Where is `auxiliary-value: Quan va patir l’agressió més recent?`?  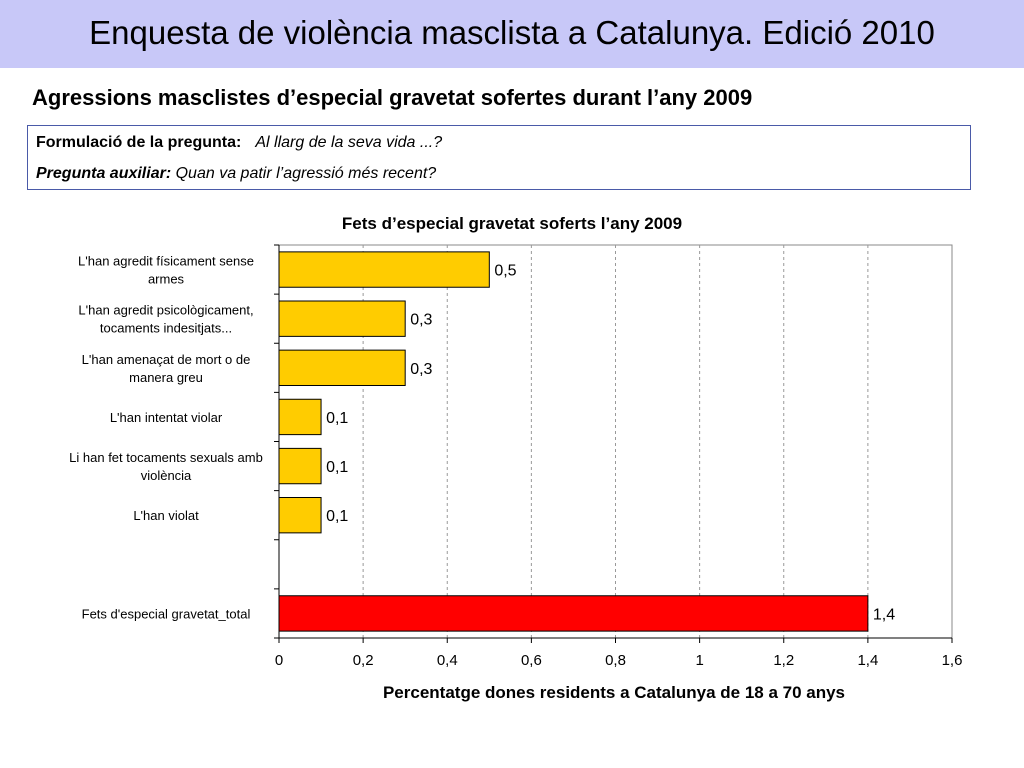 auxiliary-value: Quan va patir l’agressió més recent? is located at coordinates (306, 173).